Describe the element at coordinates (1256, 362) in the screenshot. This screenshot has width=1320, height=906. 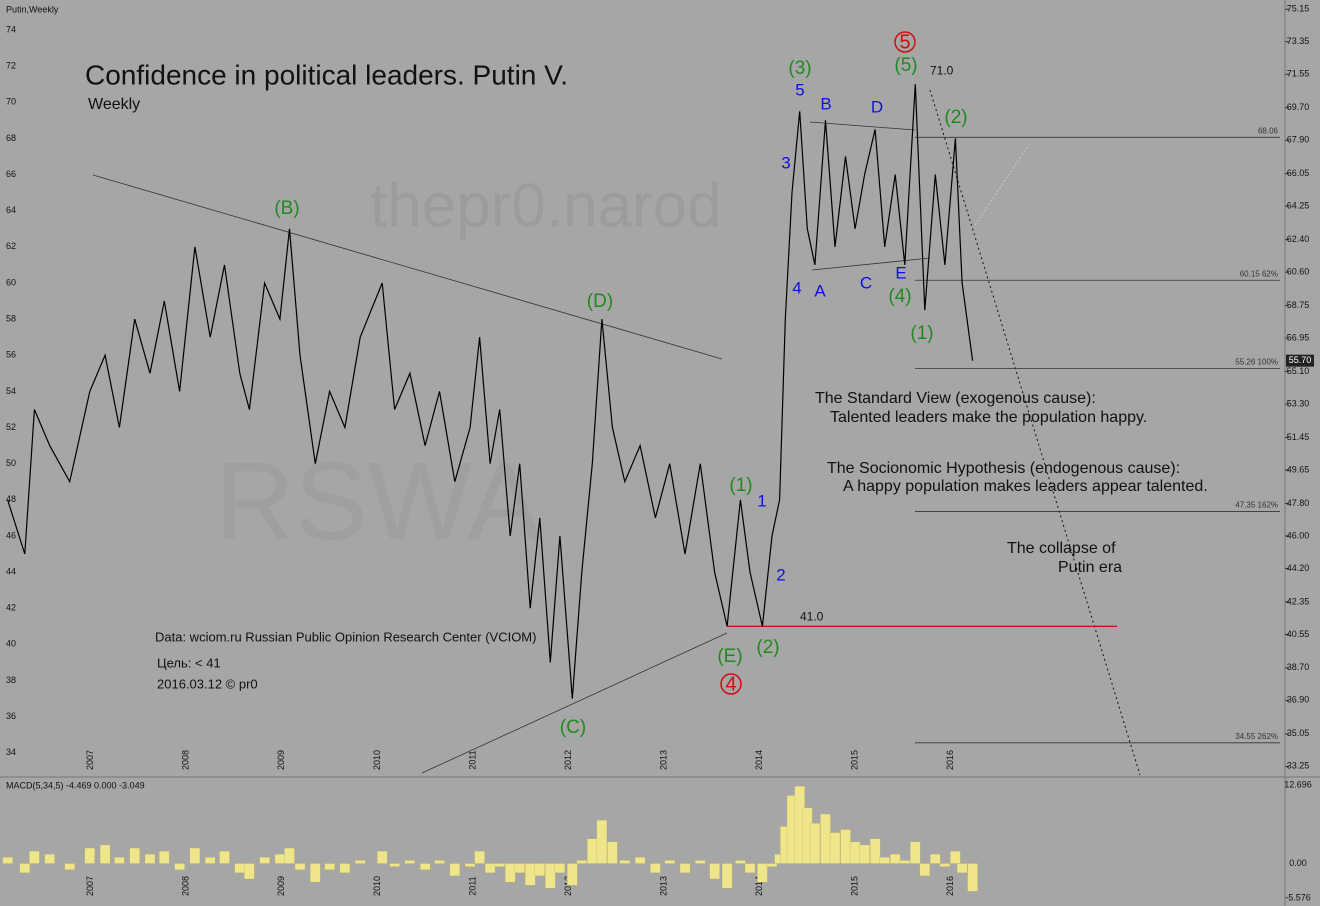
I see `fib-label: 55.26 100%` at that location.